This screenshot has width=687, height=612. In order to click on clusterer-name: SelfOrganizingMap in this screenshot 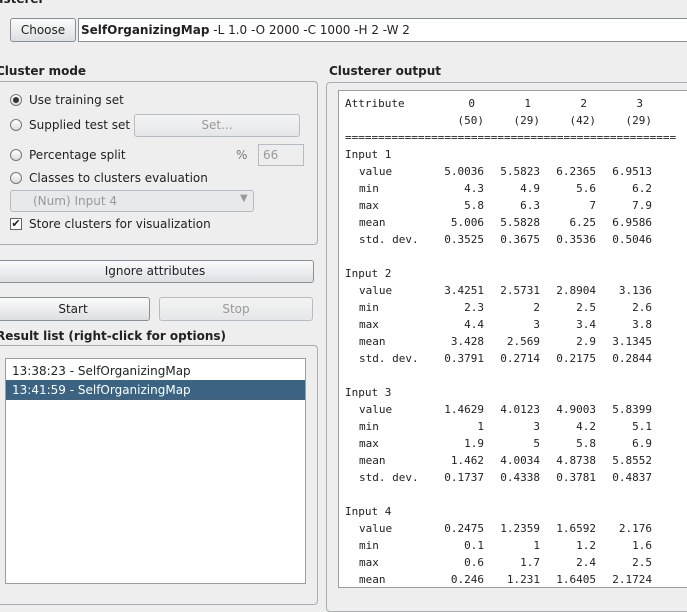, I will do `click(145, 30)`.